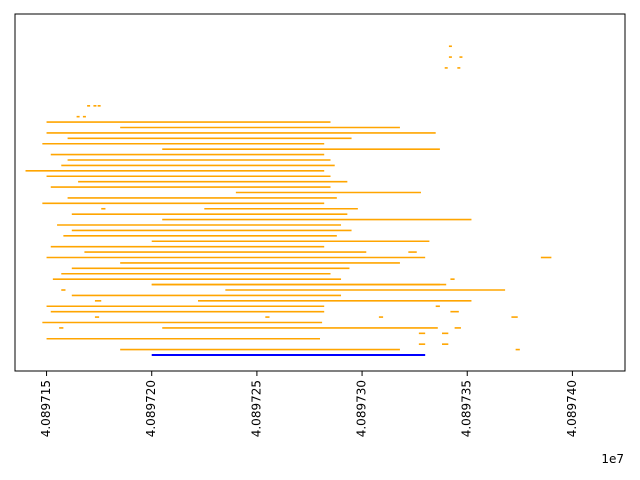  Describe the element at coordinates (46, 408) in the screenshot. I see `x-tick-label: 4.089715` at that location.